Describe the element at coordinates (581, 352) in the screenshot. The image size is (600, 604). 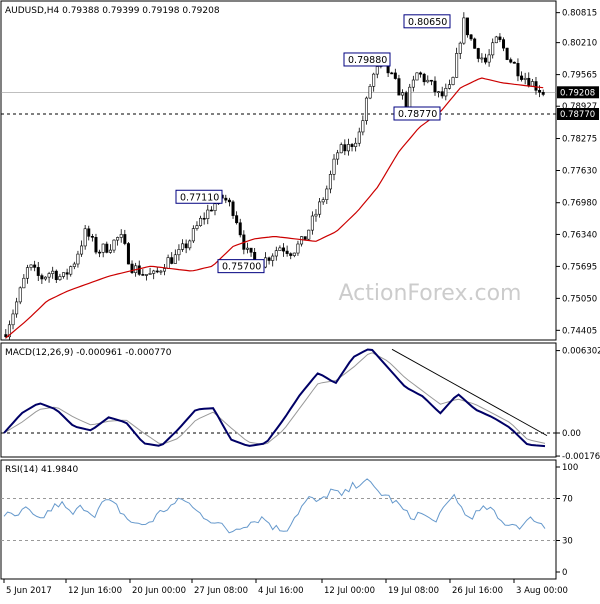
I see `macd-y-tick-label: 0.006302` at that location.